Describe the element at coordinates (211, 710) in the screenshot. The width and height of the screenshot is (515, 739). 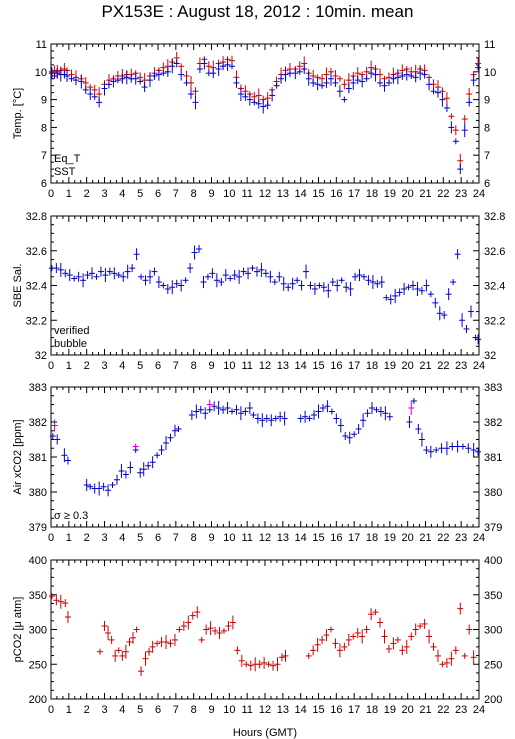
I see `x-tick-label: 9` at that location.